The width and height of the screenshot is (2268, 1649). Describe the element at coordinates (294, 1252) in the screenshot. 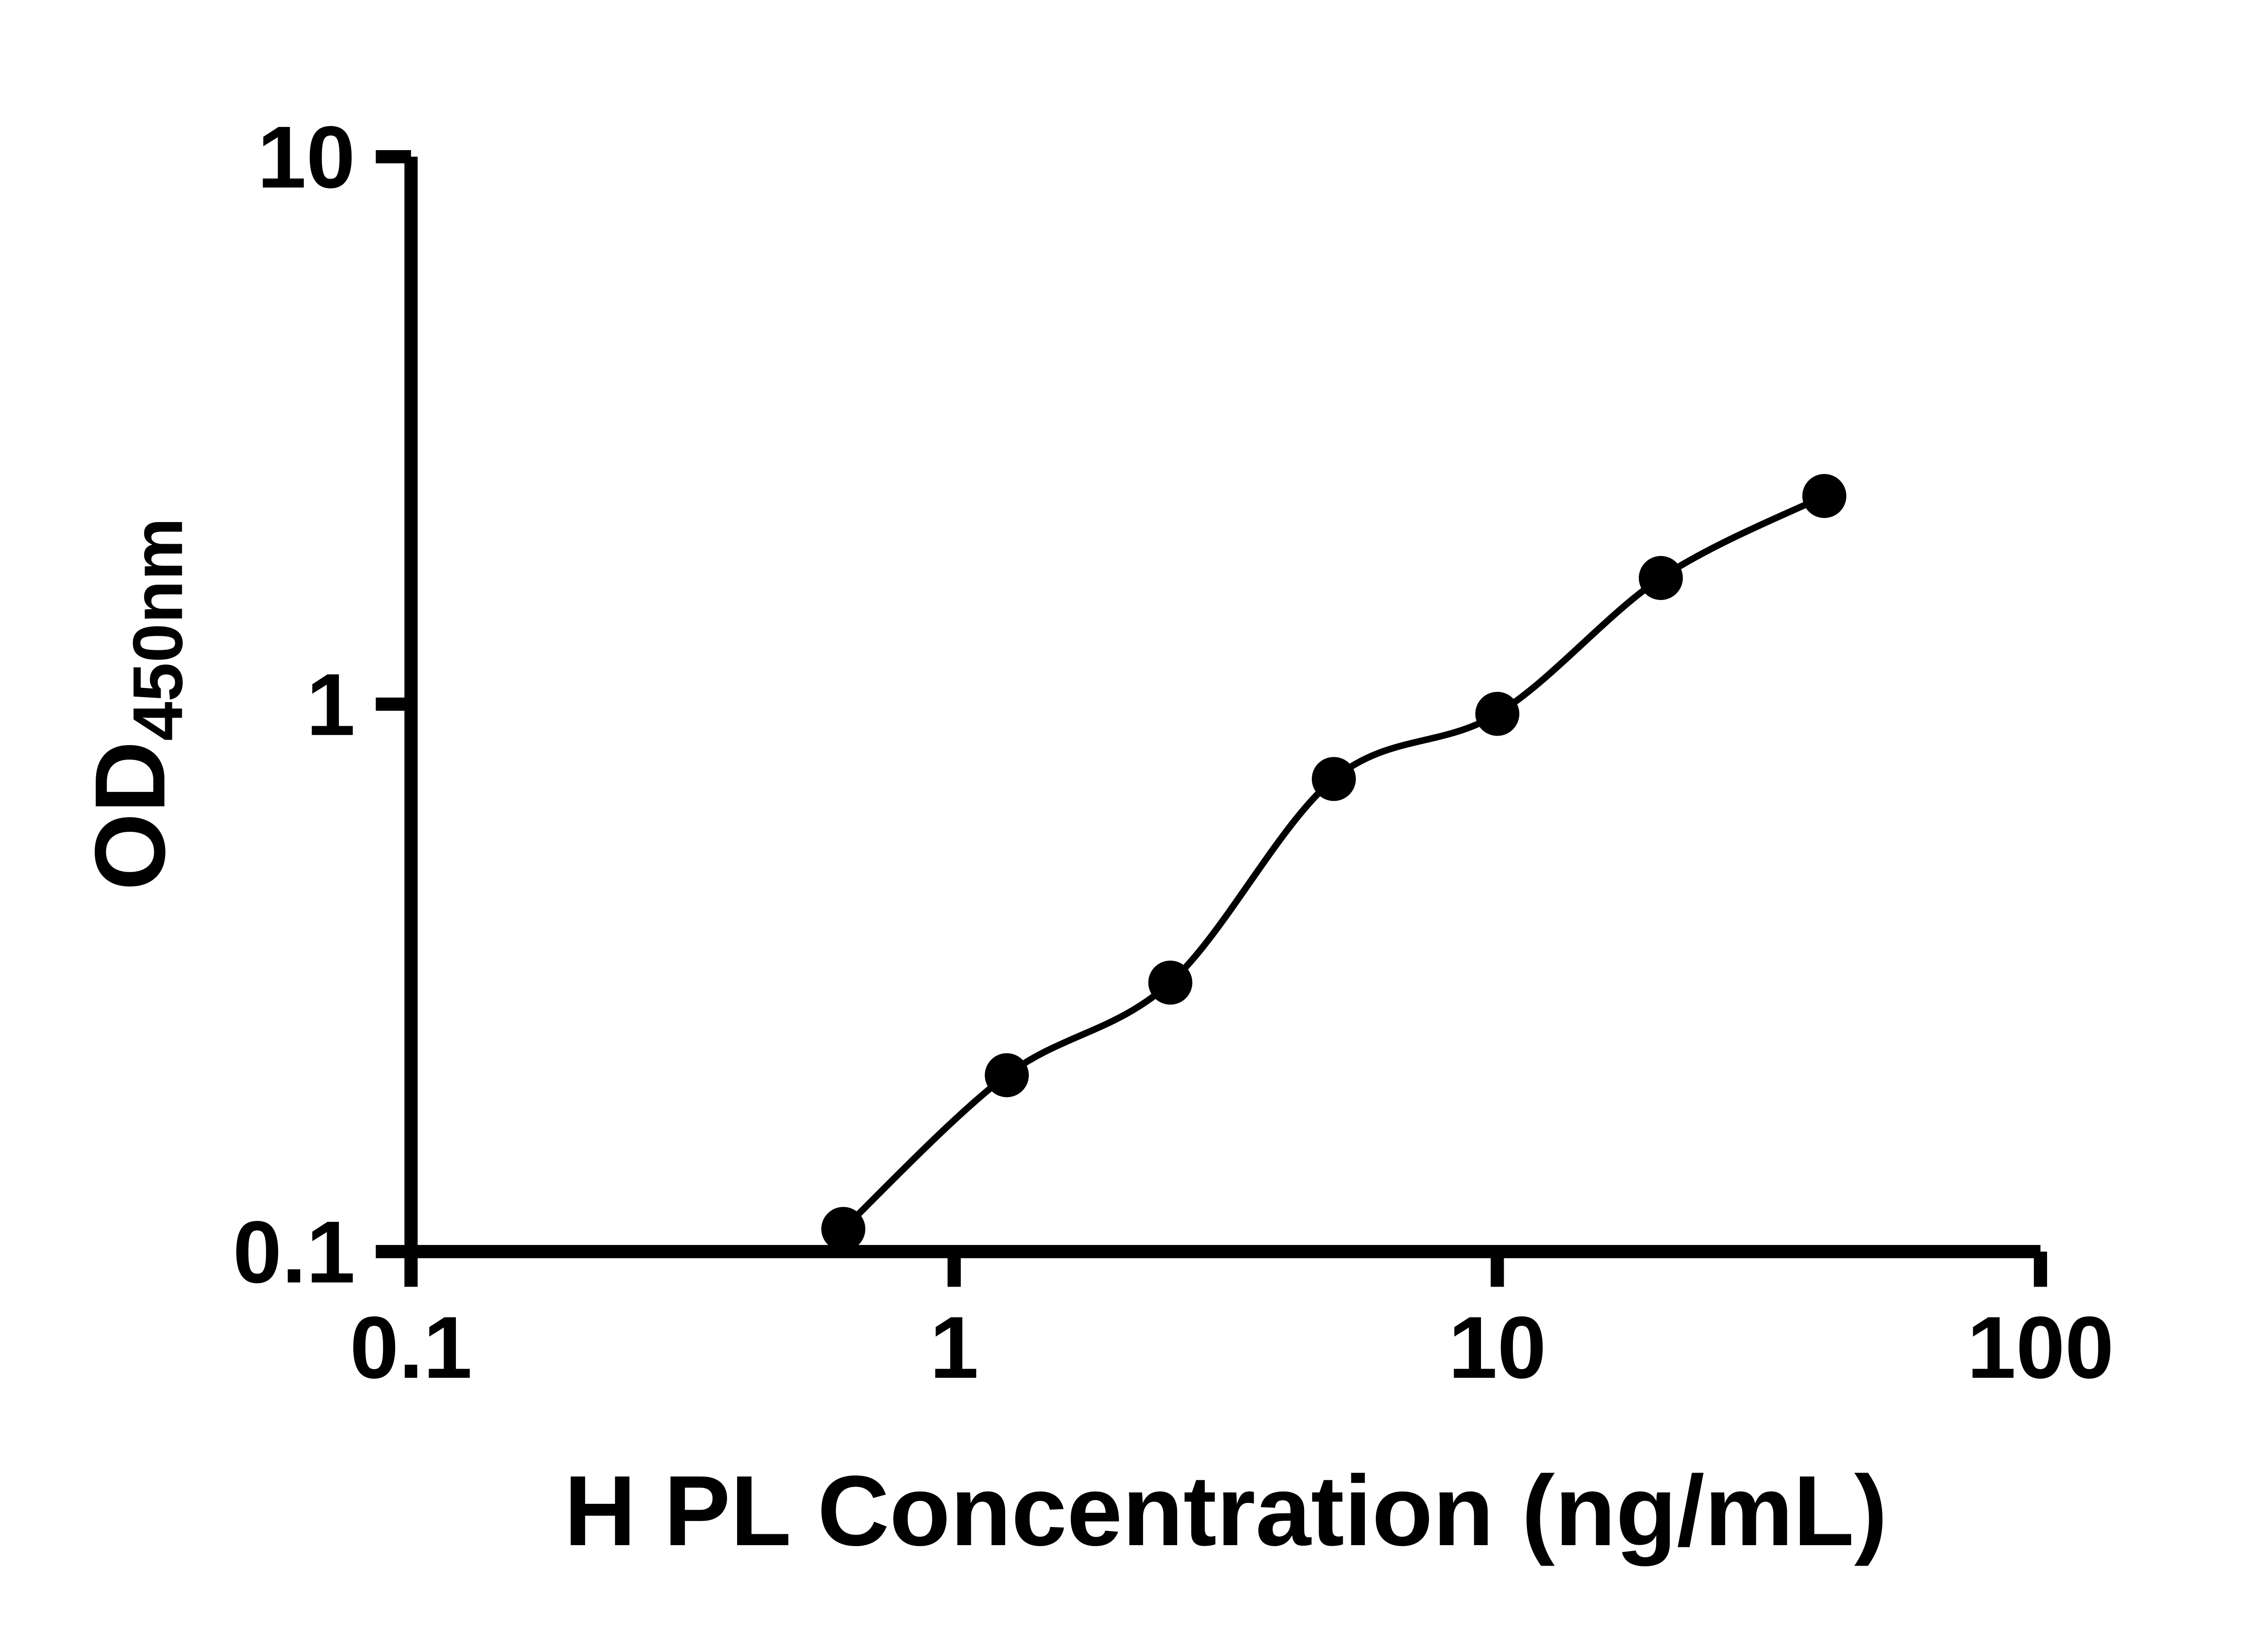

I see `y-axis-tick-label: 0.1` at that location.